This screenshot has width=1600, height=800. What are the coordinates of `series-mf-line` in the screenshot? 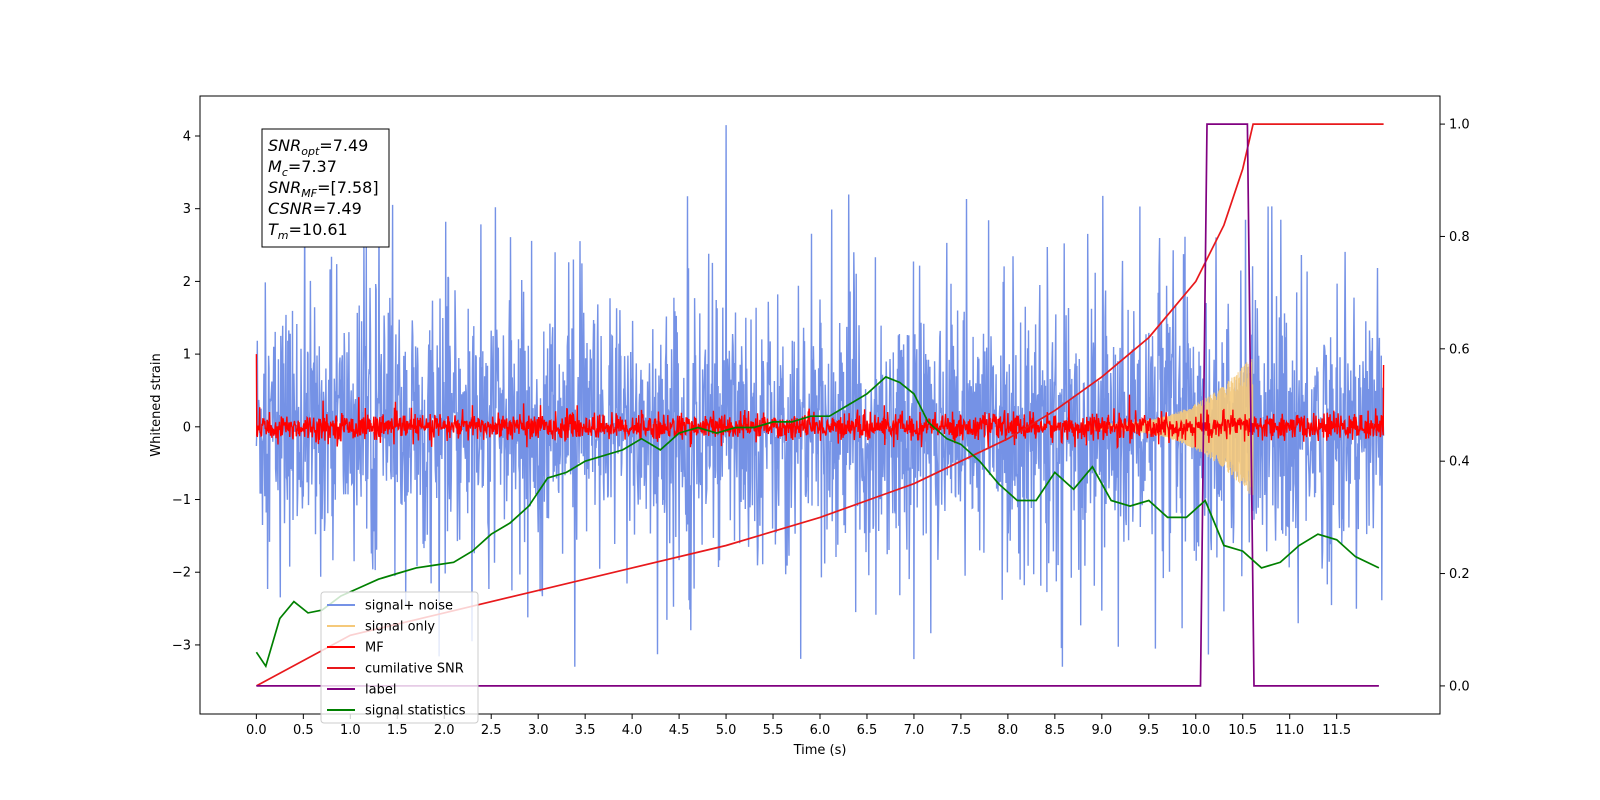 It's located at (820, 402).